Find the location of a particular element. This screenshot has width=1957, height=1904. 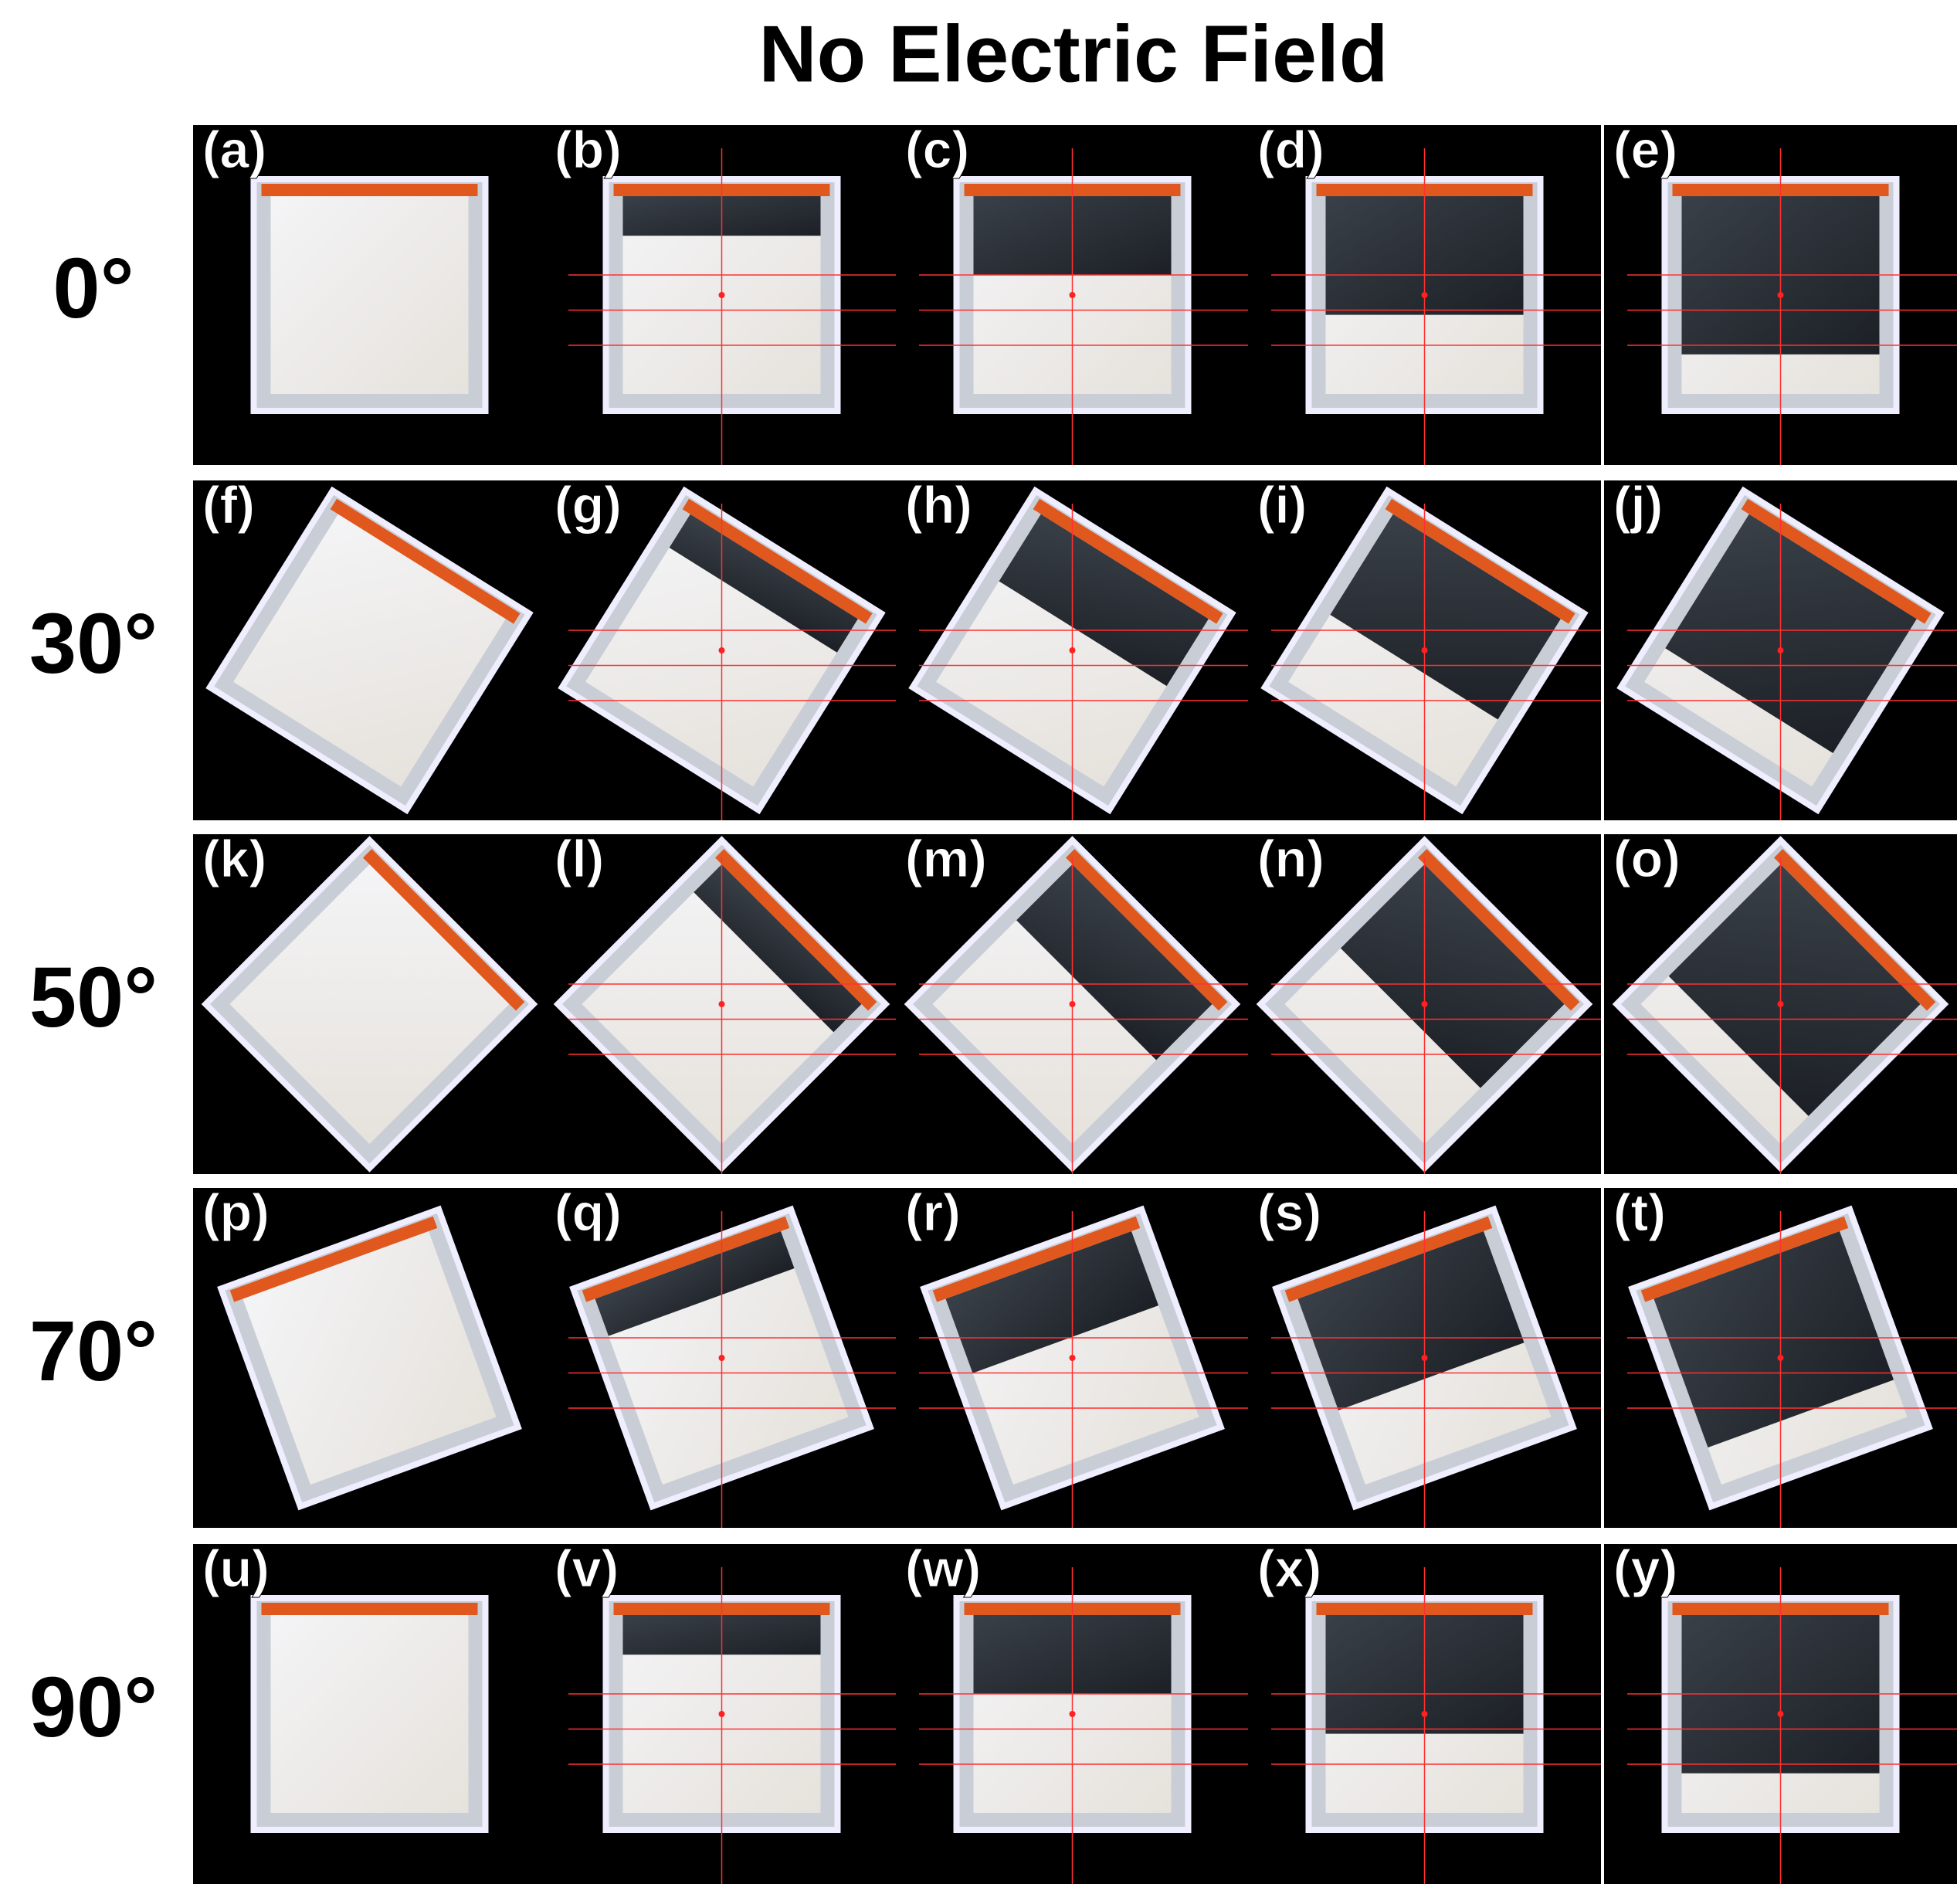

panel-label: (f) is located at coordinates (229, 506).